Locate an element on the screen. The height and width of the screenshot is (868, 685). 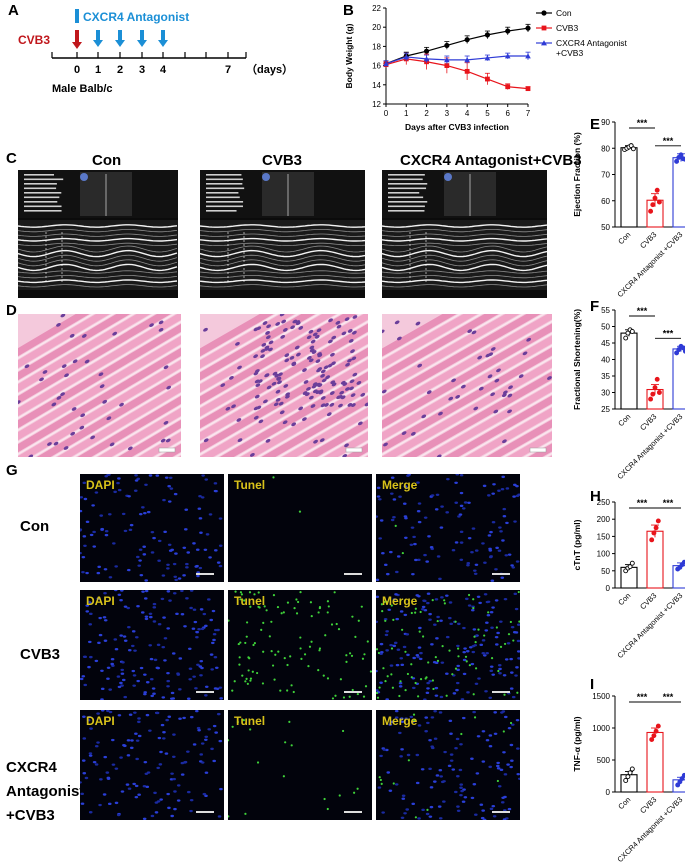
he-image-con is located at coordinates (99, 385).